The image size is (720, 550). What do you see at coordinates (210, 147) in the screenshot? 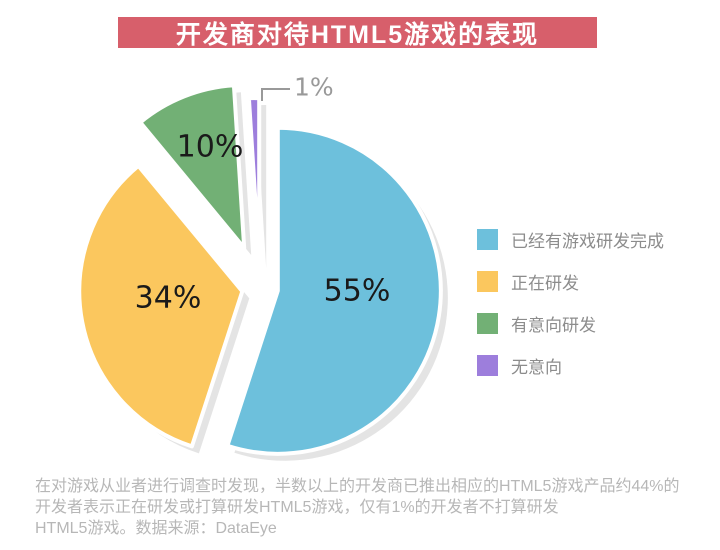
I see `slice-value-label: 10%` at bounding box center [210, 147].